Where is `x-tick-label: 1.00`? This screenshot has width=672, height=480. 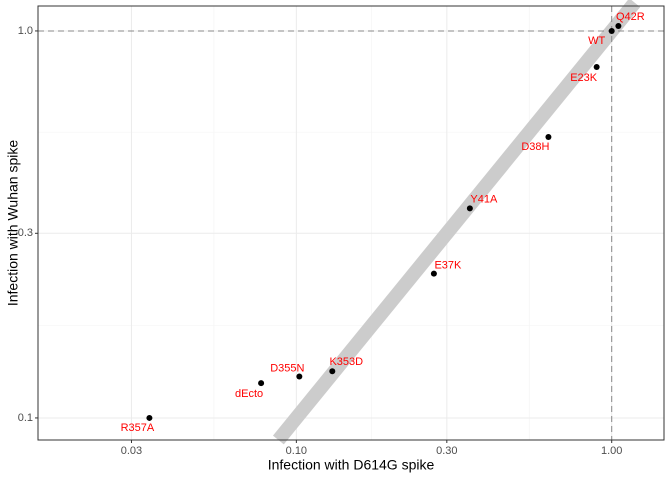 x-tick-label: 1.00 is located at coordinates (611, 451).